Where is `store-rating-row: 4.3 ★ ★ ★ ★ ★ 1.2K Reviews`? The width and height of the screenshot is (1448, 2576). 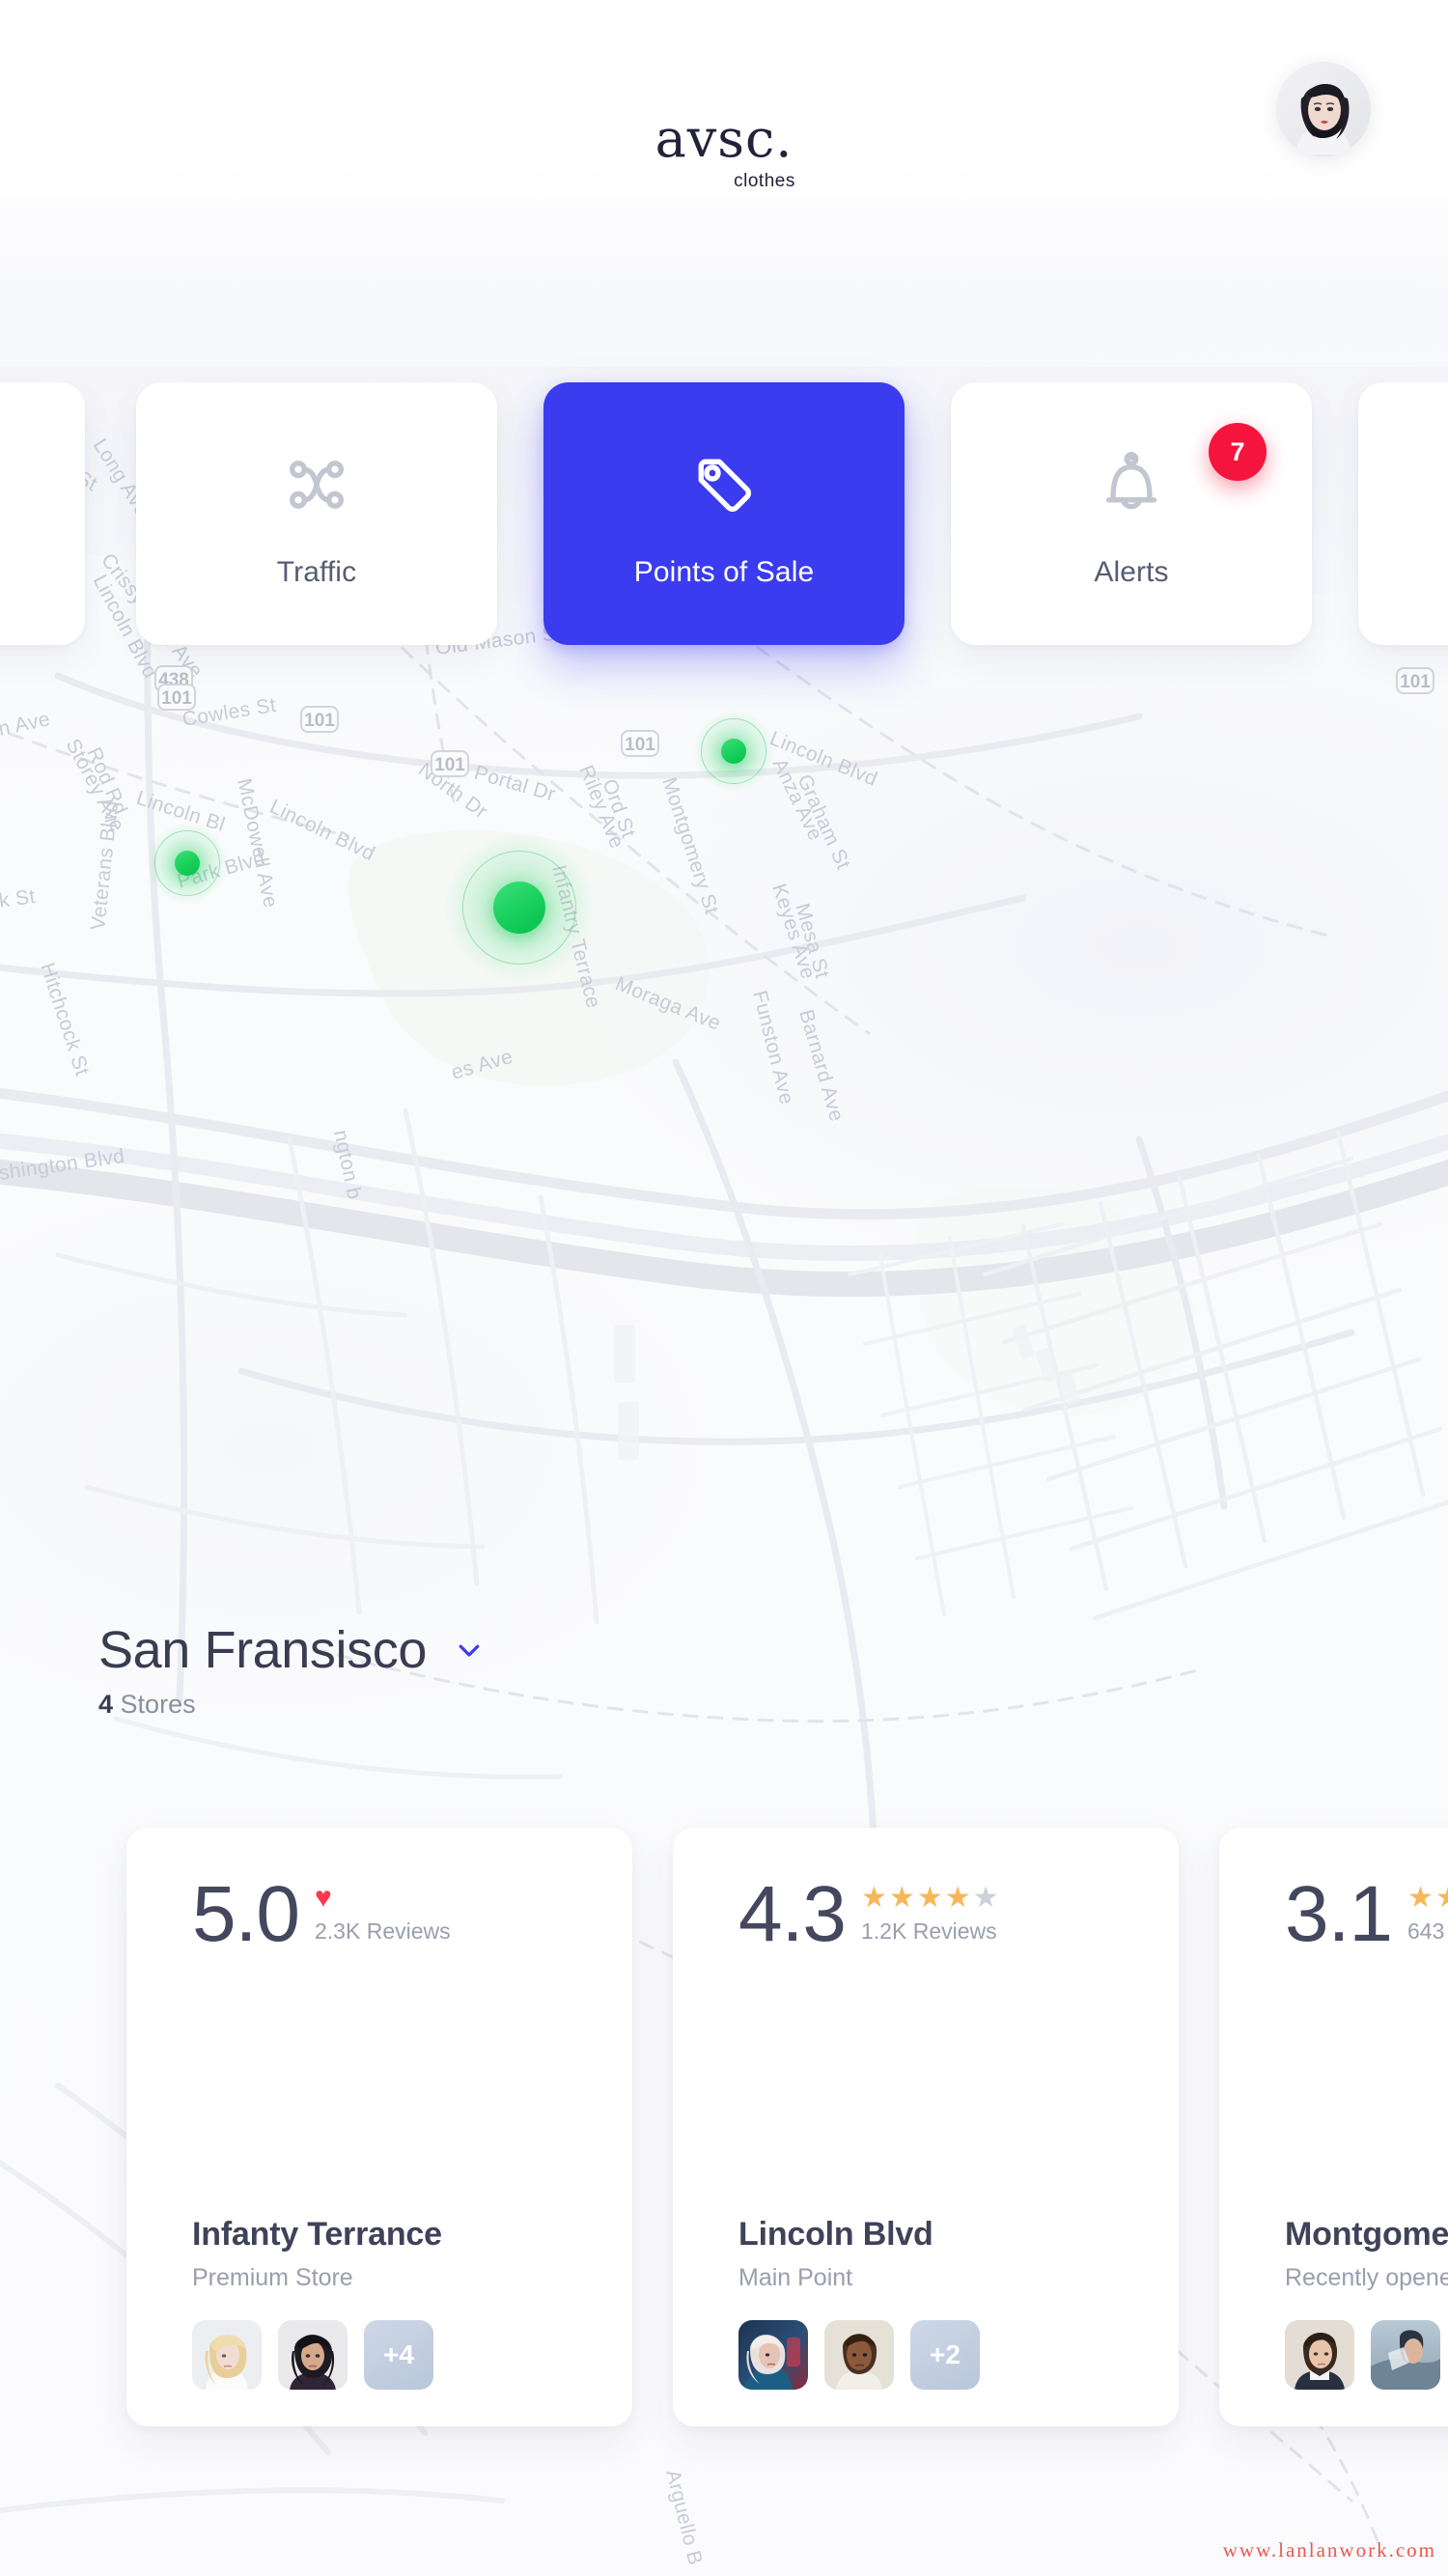
store-rating-row: 4.3 ★ ★ ★ ★ ★ 1.2K Reviews is located at coordinates (926, 1914).